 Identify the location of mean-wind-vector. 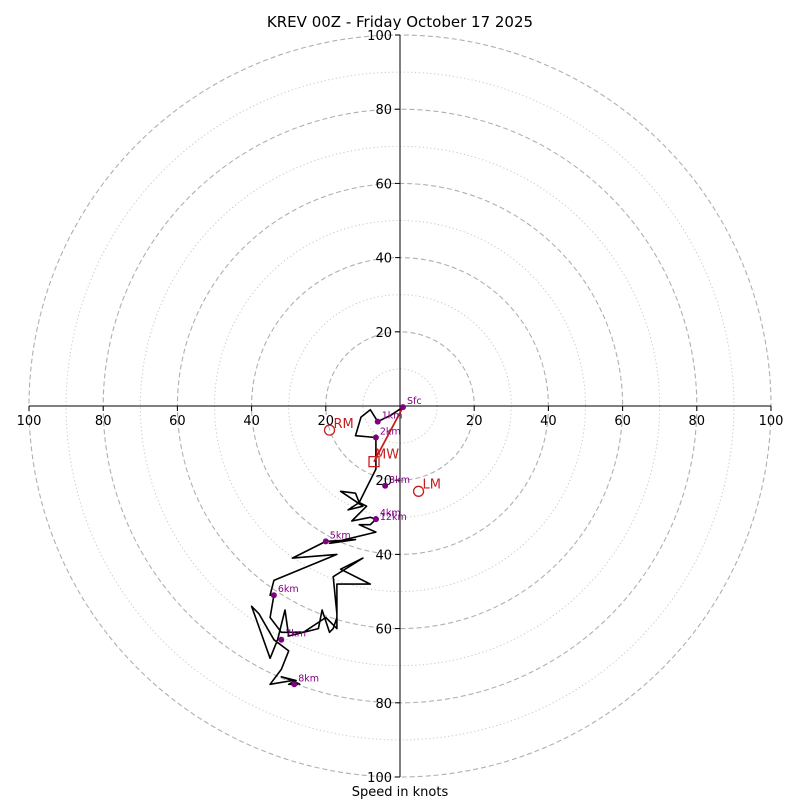
(388, 434).